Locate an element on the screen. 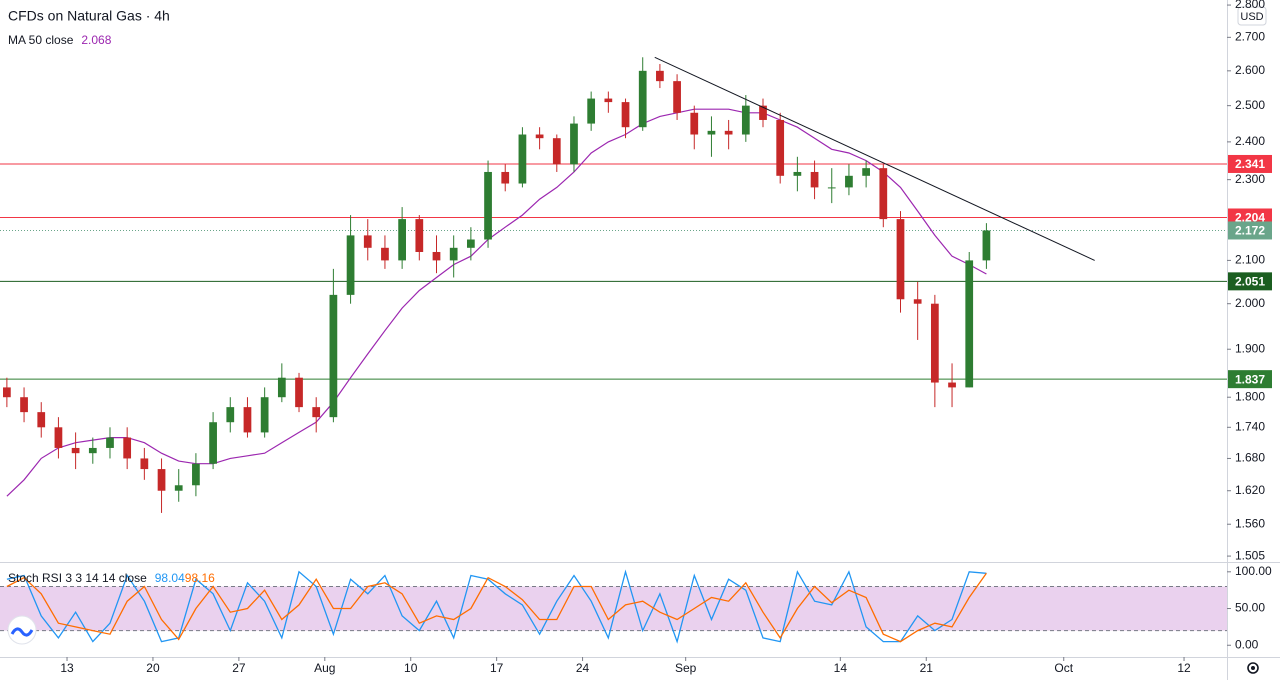  indicator-y-tick-label: 50.00 is located at coordinates (1250, 608).